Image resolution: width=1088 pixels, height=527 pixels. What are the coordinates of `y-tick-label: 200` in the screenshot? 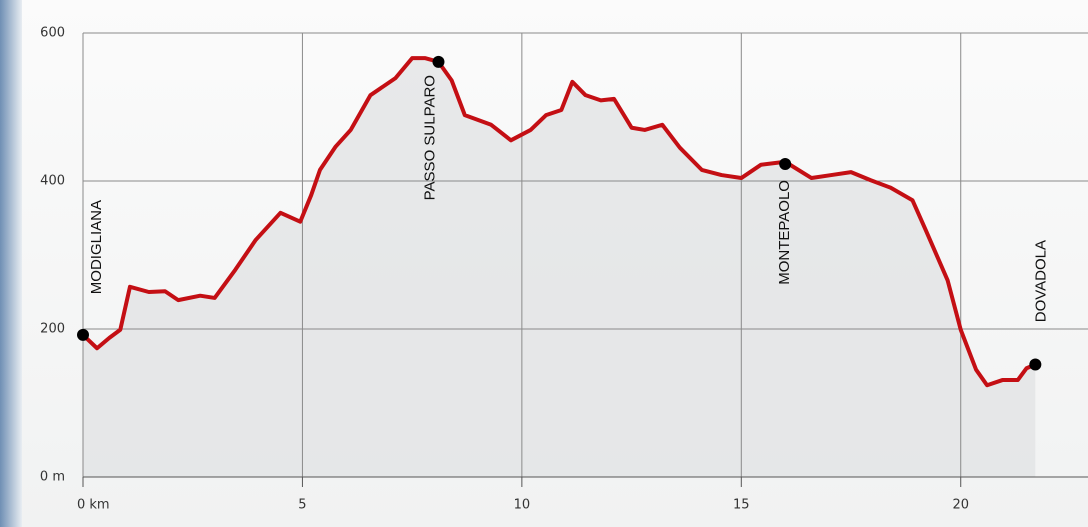 It's located at (52, 329).